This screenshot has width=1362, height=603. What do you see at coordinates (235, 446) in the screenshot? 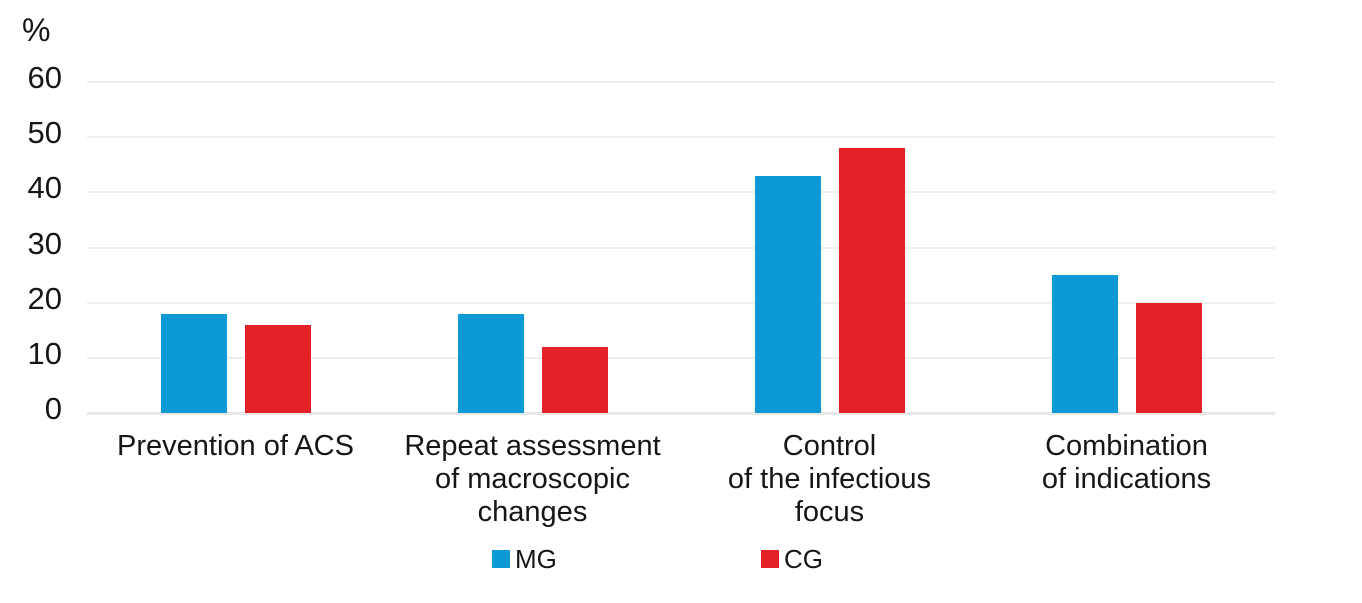
I see `category-label: Prevention of ACS` at bounding box center [235, 446].